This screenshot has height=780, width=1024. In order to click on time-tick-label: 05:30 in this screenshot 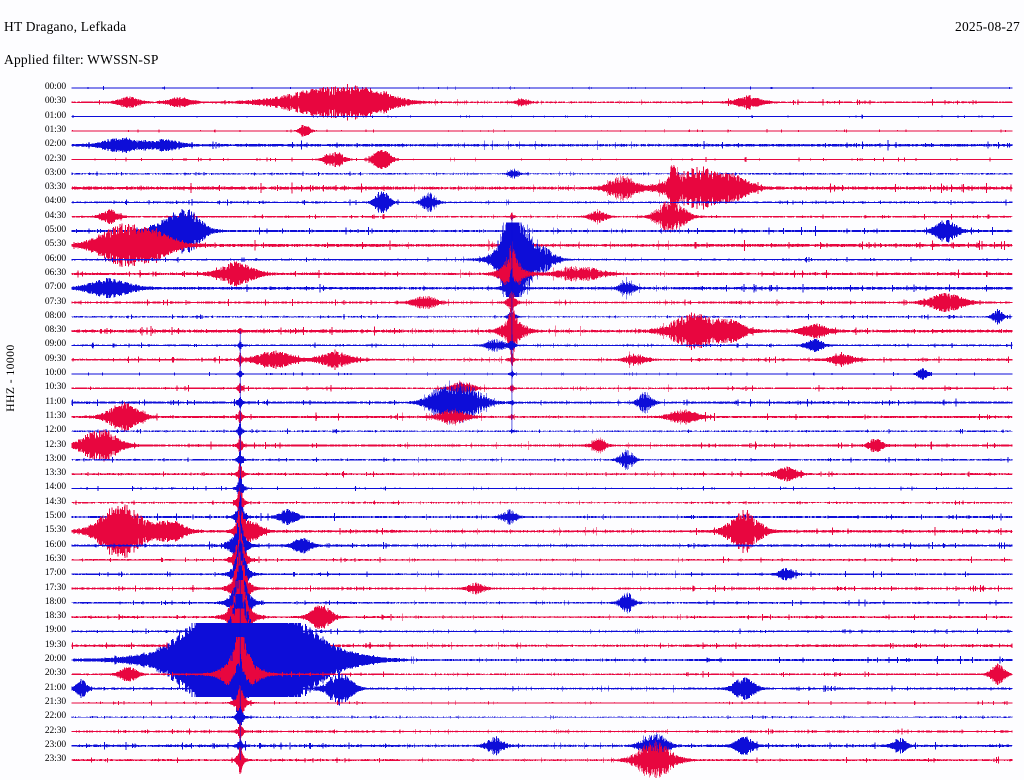, I will do `click(55, 244)`.